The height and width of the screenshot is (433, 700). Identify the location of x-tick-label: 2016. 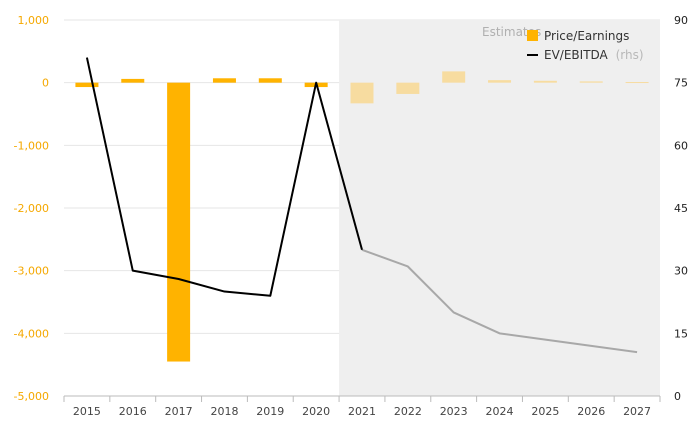
(133, 411).